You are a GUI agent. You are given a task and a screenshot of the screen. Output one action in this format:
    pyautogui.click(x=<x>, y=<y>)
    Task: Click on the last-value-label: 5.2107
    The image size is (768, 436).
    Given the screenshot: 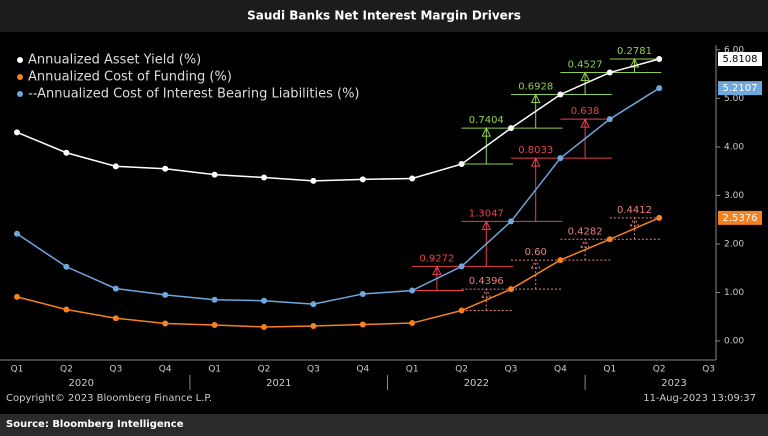 What is the action you would take?
    pyautogui.click(x=740, y=88)
    